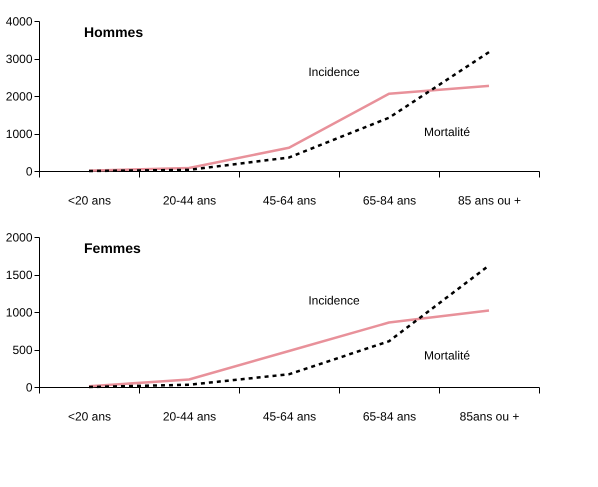  Describe the element at coordinates (19, 21) in the screenshot. I see `y-tick-label: 4000` at that location.